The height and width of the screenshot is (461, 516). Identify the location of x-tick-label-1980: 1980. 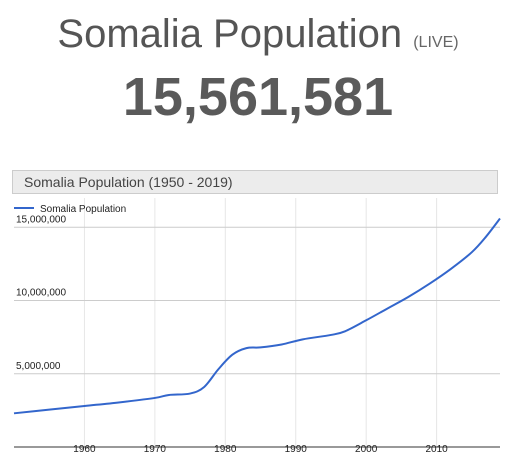
(225, 449).